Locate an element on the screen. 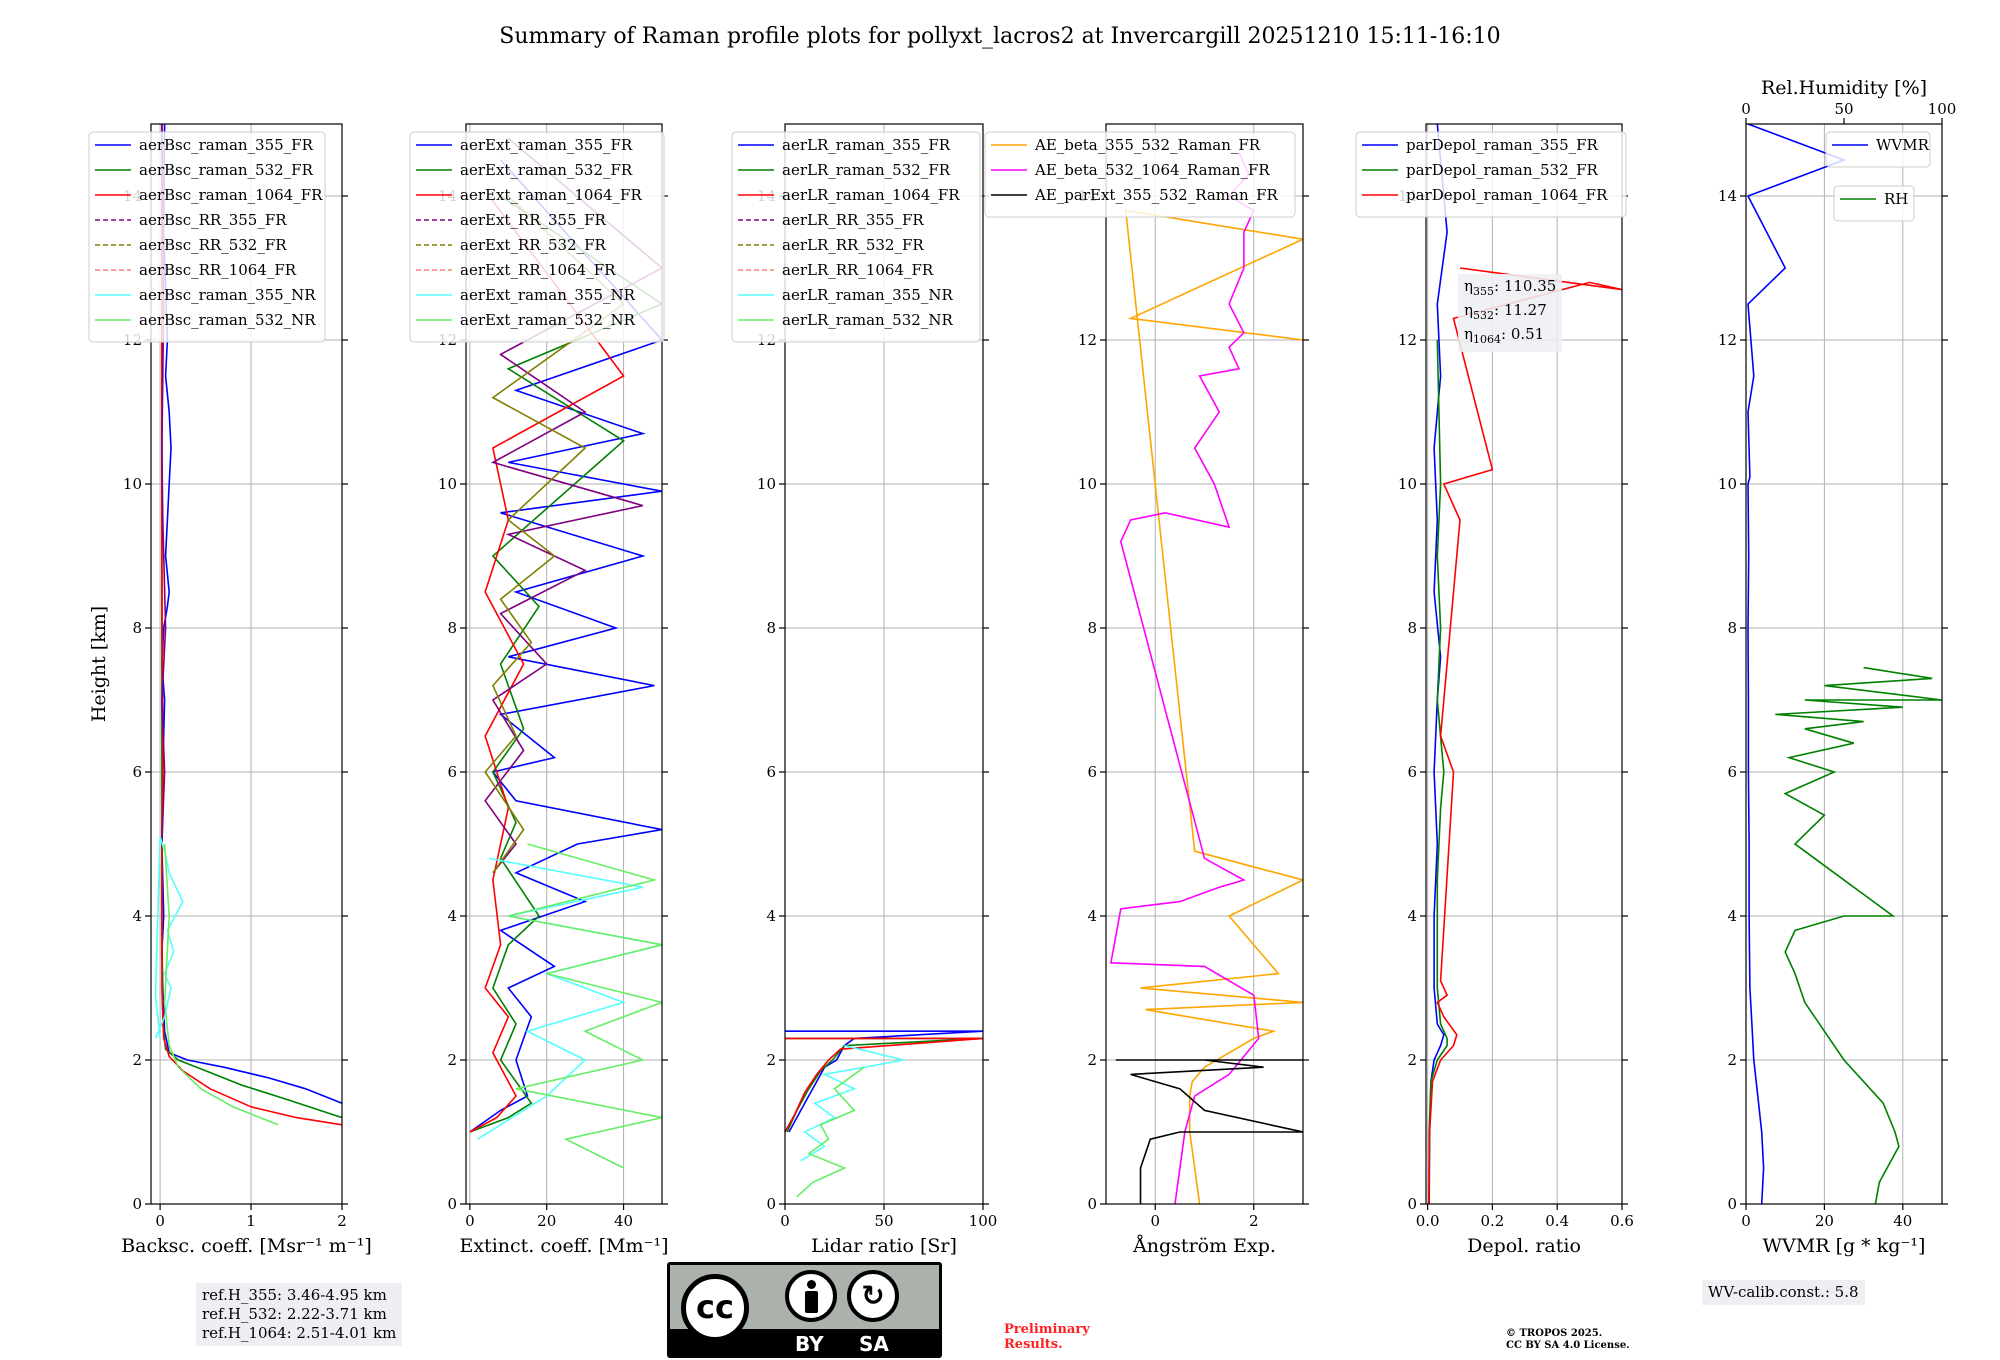 The image size is (2000, 1360). eta-532-value: : 11.27 is located at coordinates (1520, 310).